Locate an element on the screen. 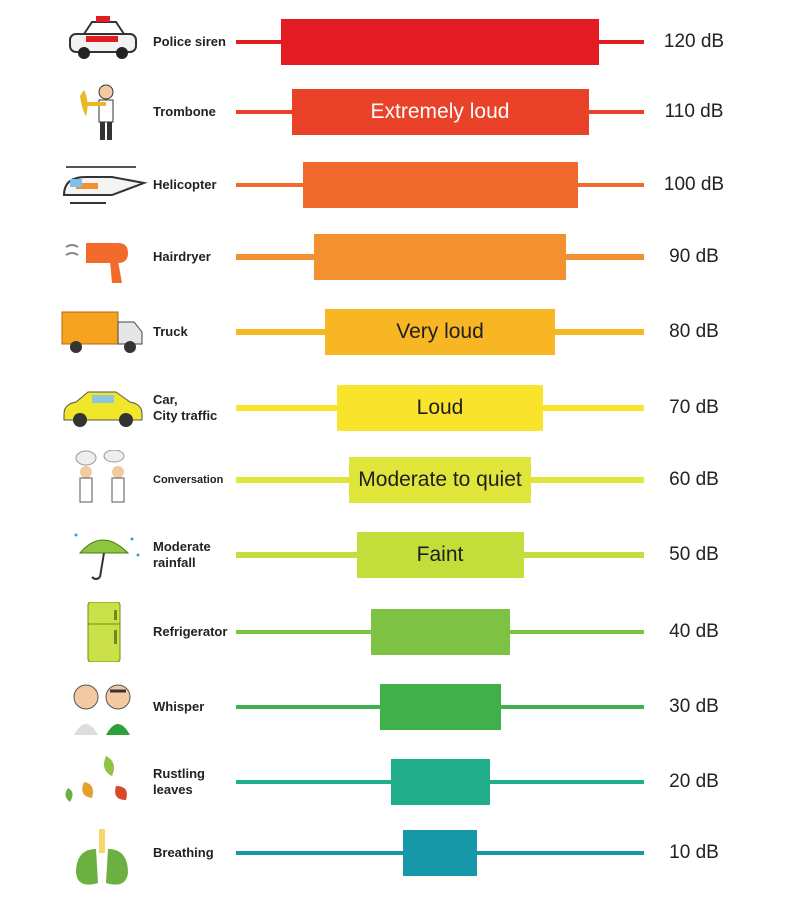  police-car-icon is located at coordinates (102, 42).